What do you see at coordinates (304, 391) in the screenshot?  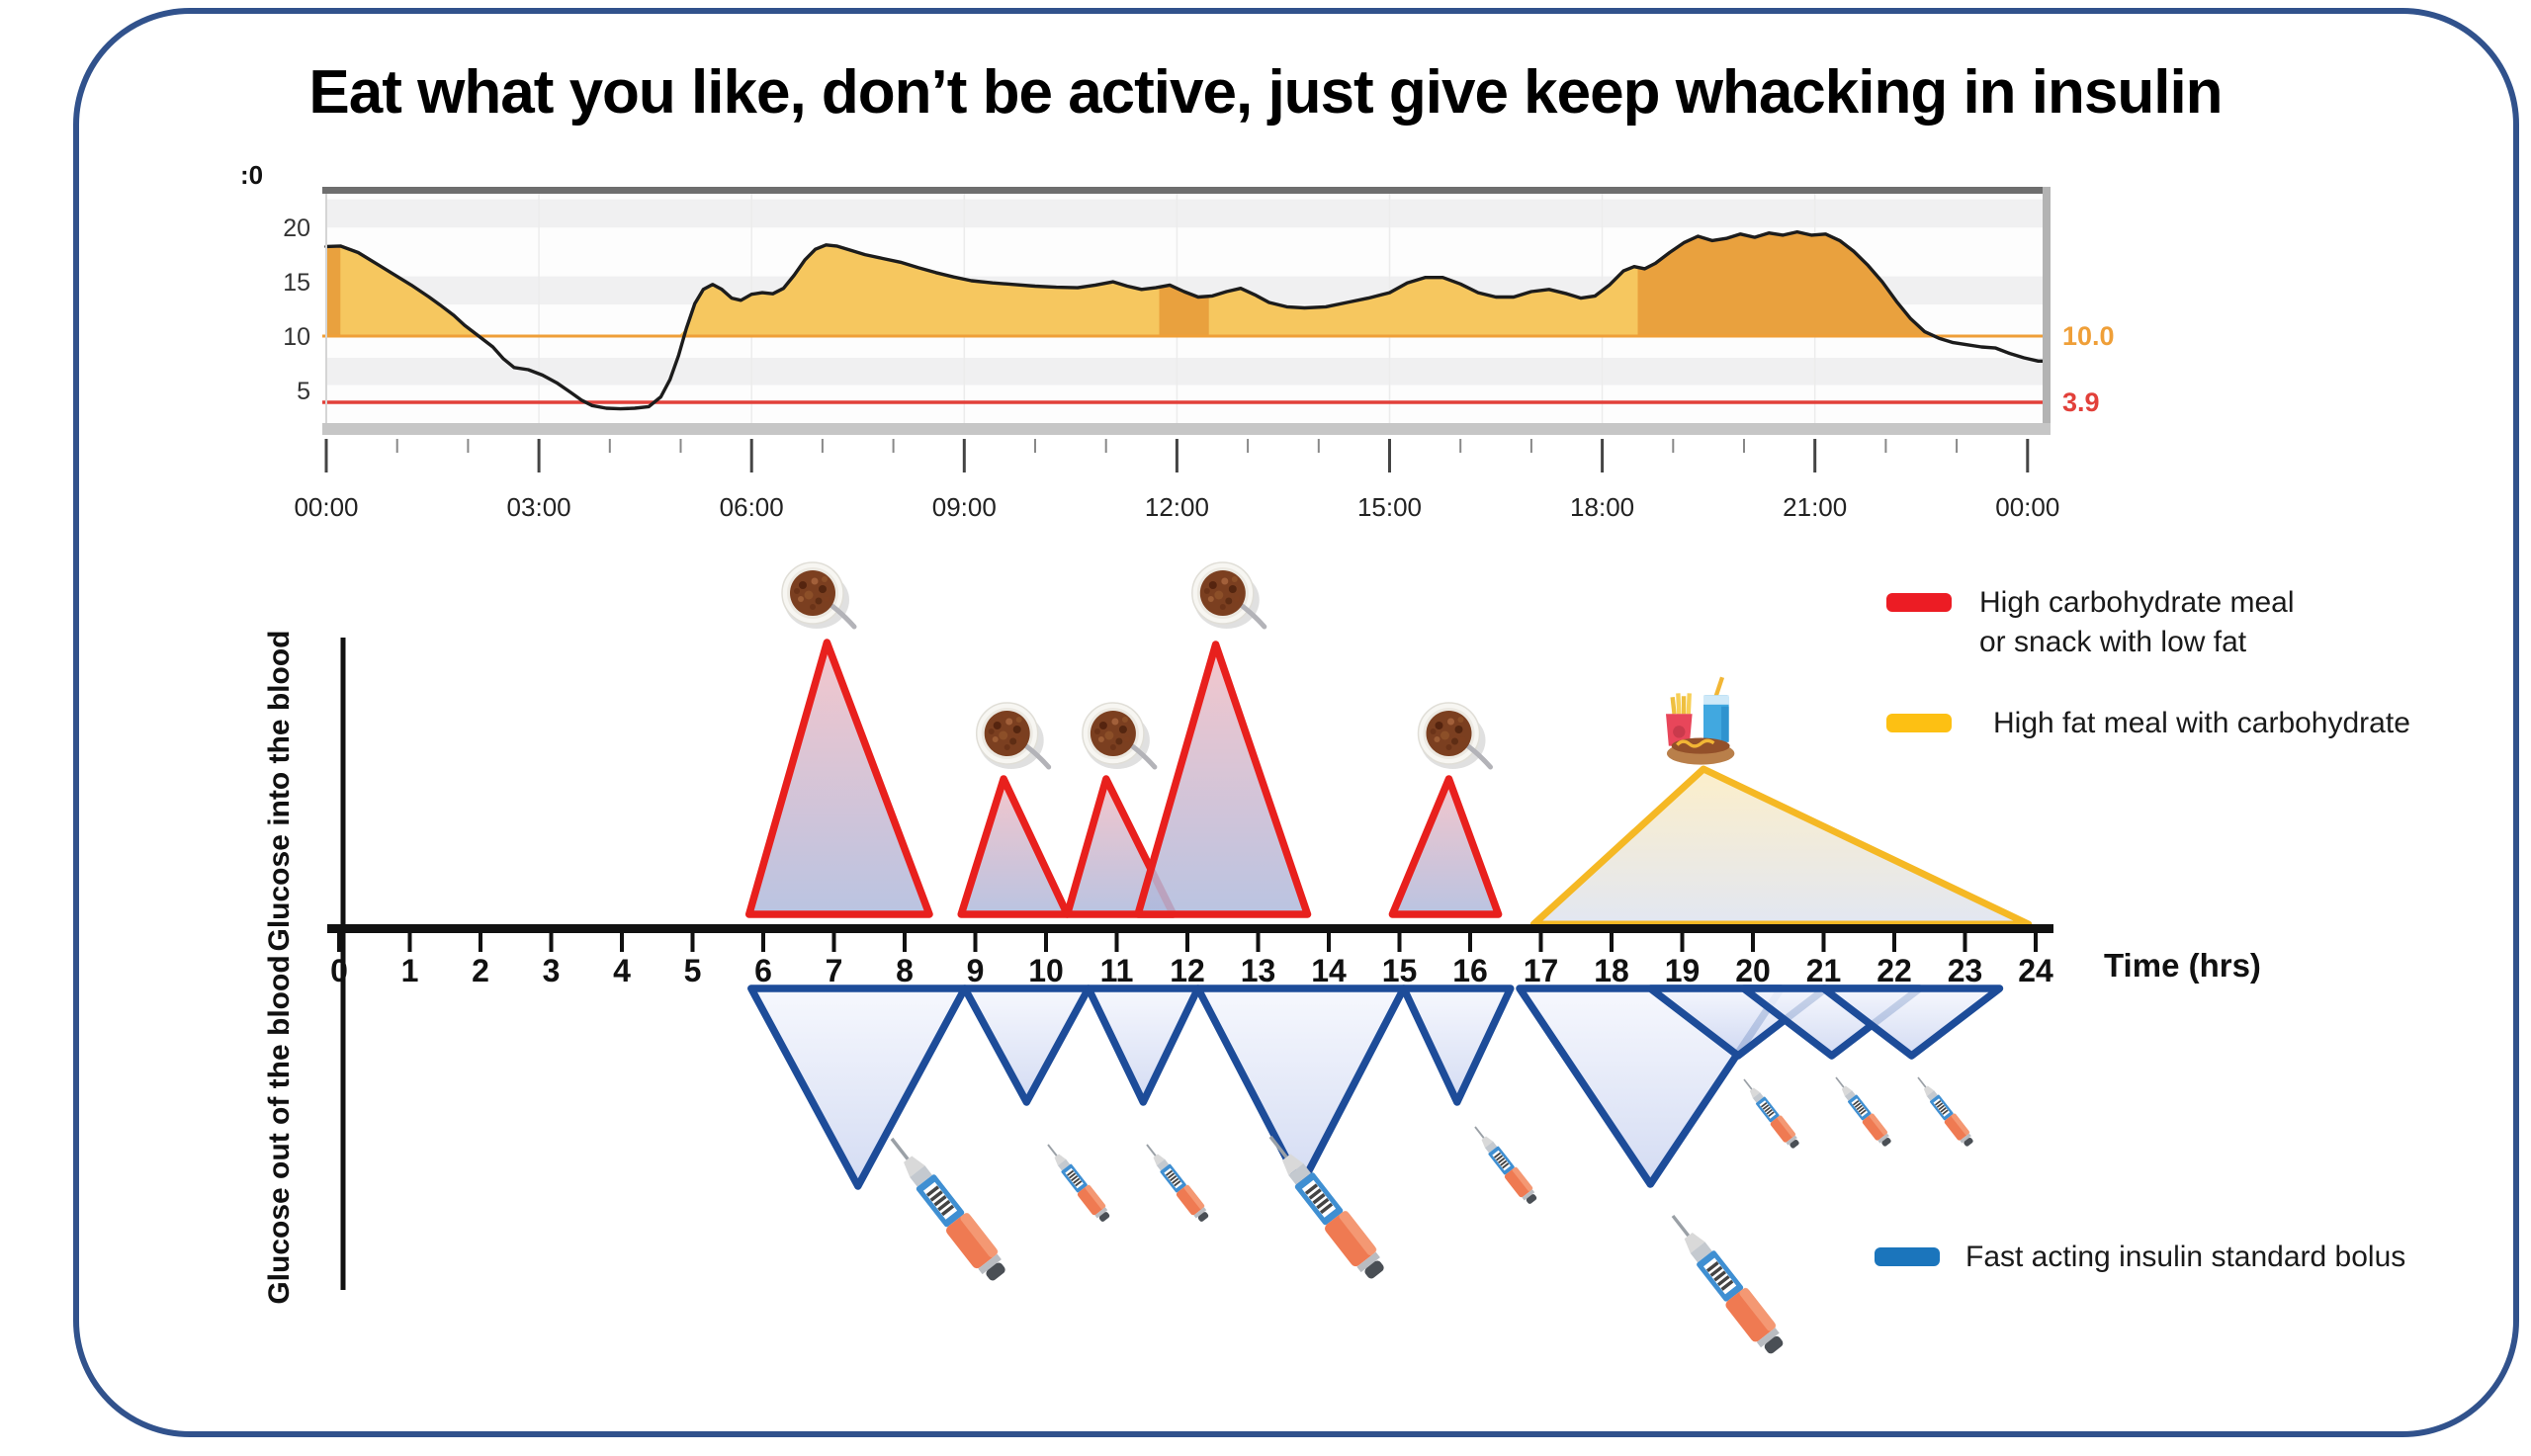 I see `glucose-tick-label: 5` at bounding box center [304, 391].